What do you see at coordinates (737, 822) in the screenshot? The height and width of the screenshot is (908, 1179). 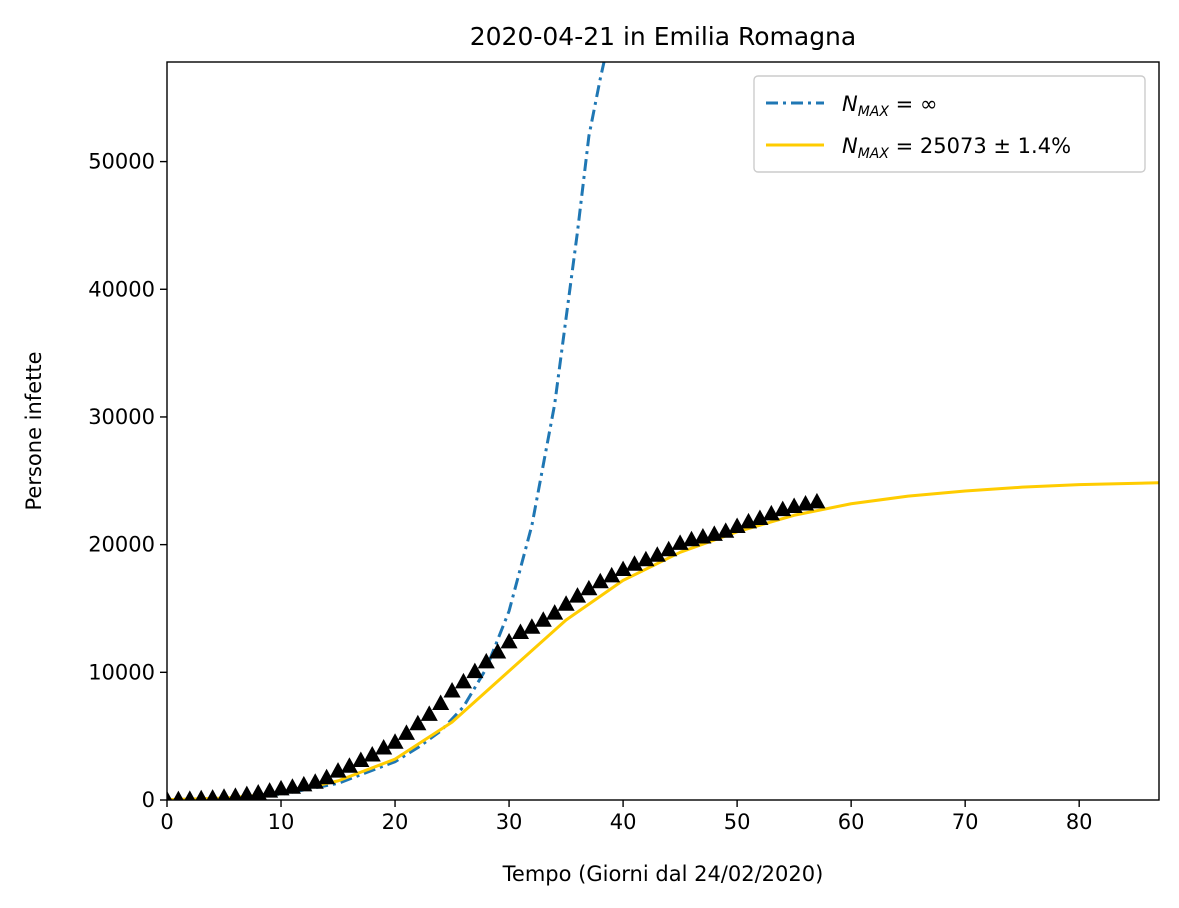 I see `x-tick-label: 50` at bounding box center [737, 822].